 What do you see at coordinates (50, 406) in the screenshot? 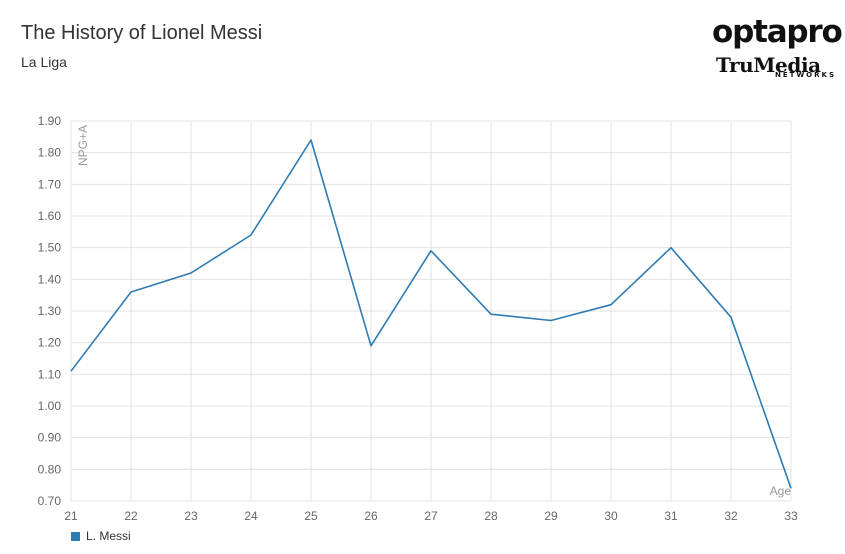
I see `y-tick-label: 1.00` at bounding box center [50, 406].